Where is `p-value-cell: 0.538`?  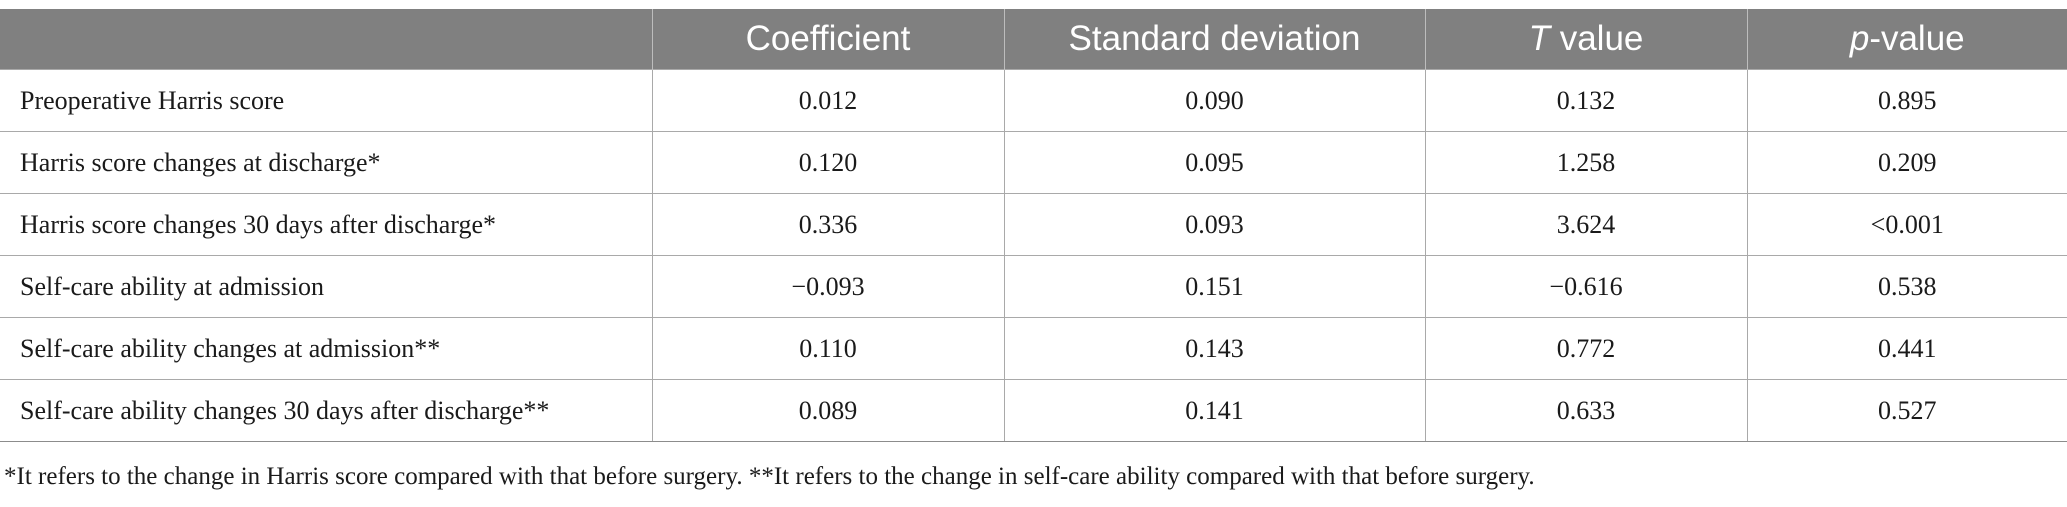 p-value-cell: 0.538 is located at coordinates (1906, 286).